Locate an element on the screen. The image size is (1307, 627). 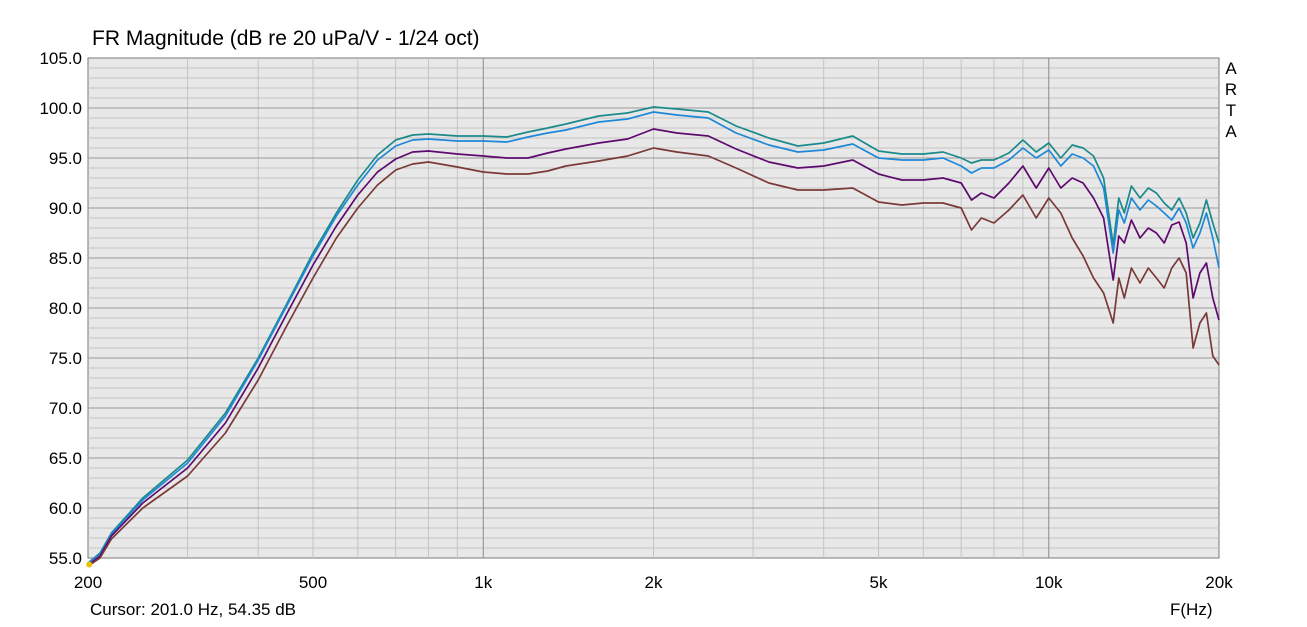
x-tick-label: 5k is located at coordinates (879, 582).